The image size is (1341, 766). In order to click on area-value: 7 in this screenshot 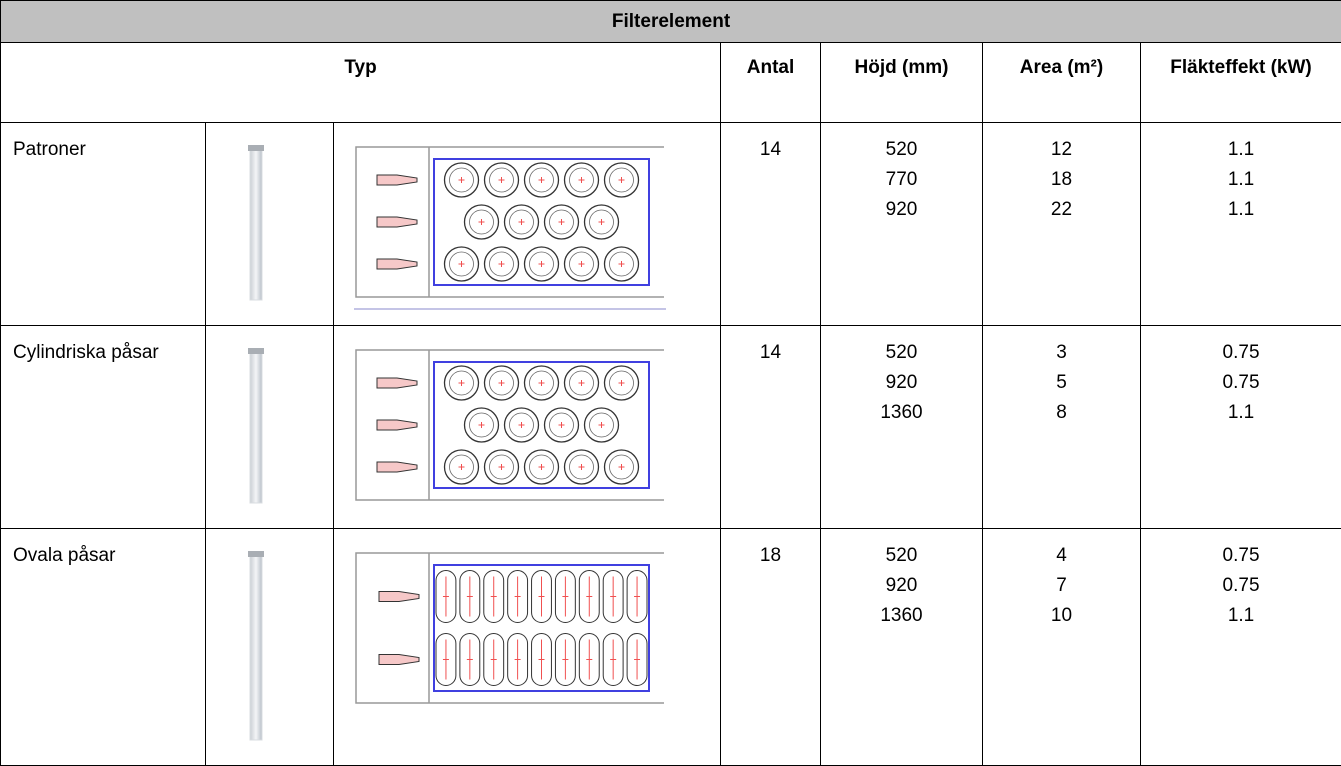, I will do `click(1061, 586)`.